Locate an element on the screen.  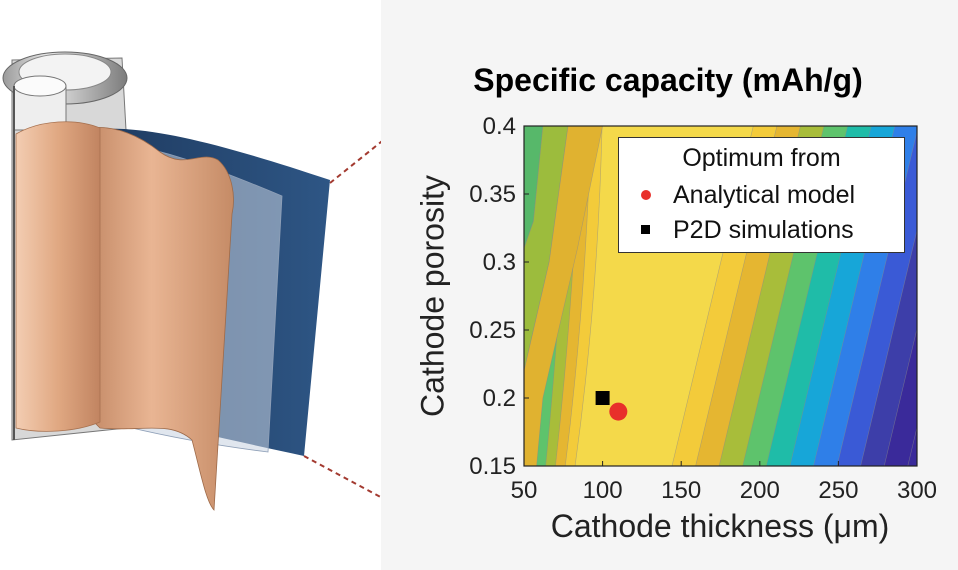
y-axis-label: Cathode porosity is located at coordinates (432, 296).